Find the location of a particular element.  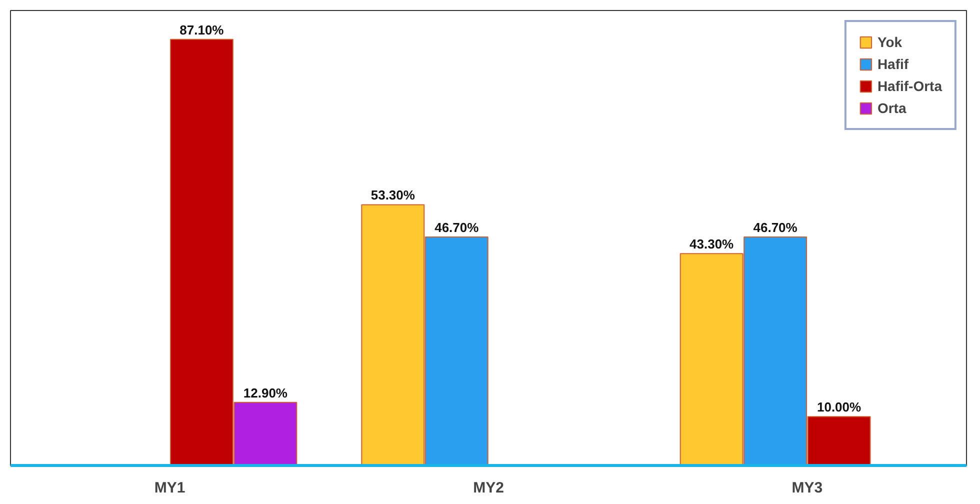

legend-label: Yok is located at coordinates (889, 42).